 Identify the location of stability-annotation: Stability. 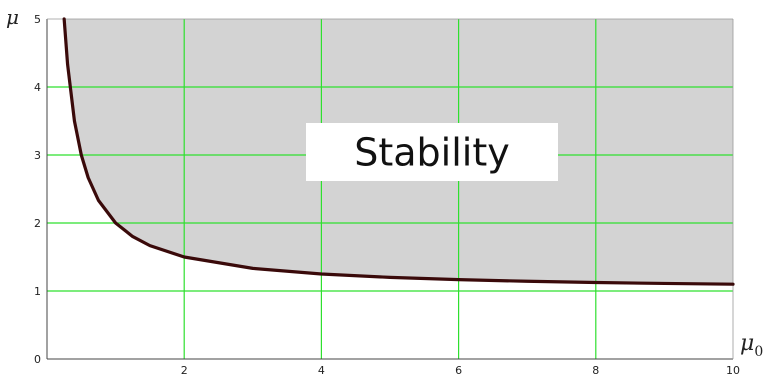
(432, 152).